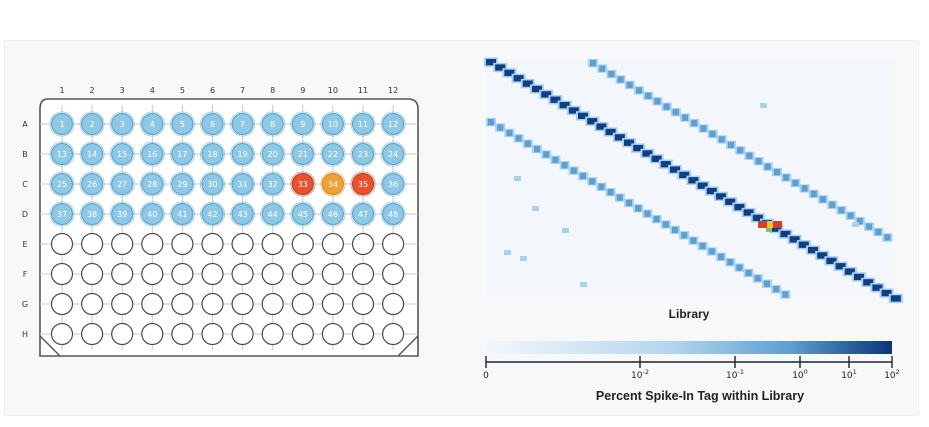 The height and width of the screenshot is (427, 929). Describe the element at coordinates (212, 90) in the screenshot. I see `plate-column-label: 6` at that location.